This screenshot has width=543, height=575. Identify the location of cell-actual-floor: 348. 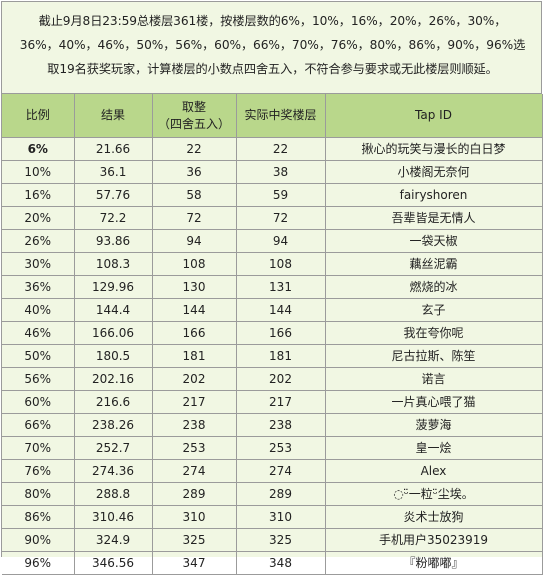
(281, 563).